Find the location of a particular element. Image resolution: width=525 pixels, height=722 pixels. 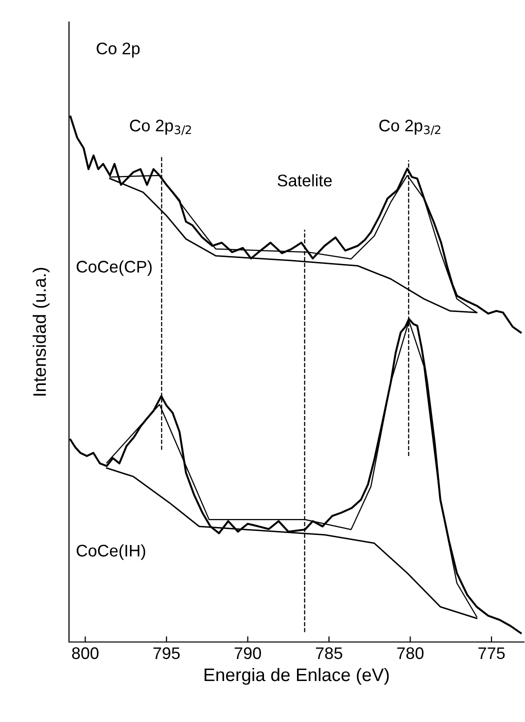

x-axis-title: Energia de Enlace (eV) is located at coordinates (296, 676).